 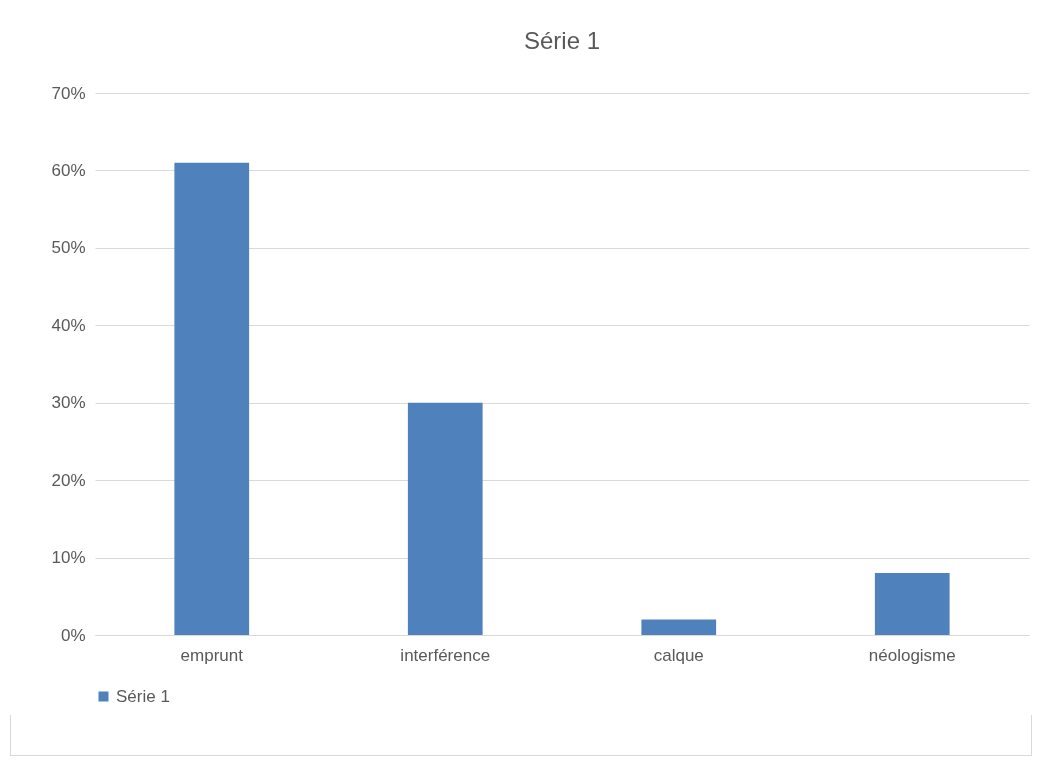 What do you see at coordinates (68, 325) in the screenshot?
I see `y-tick-label: 40%` at bounding box center [68, 325].